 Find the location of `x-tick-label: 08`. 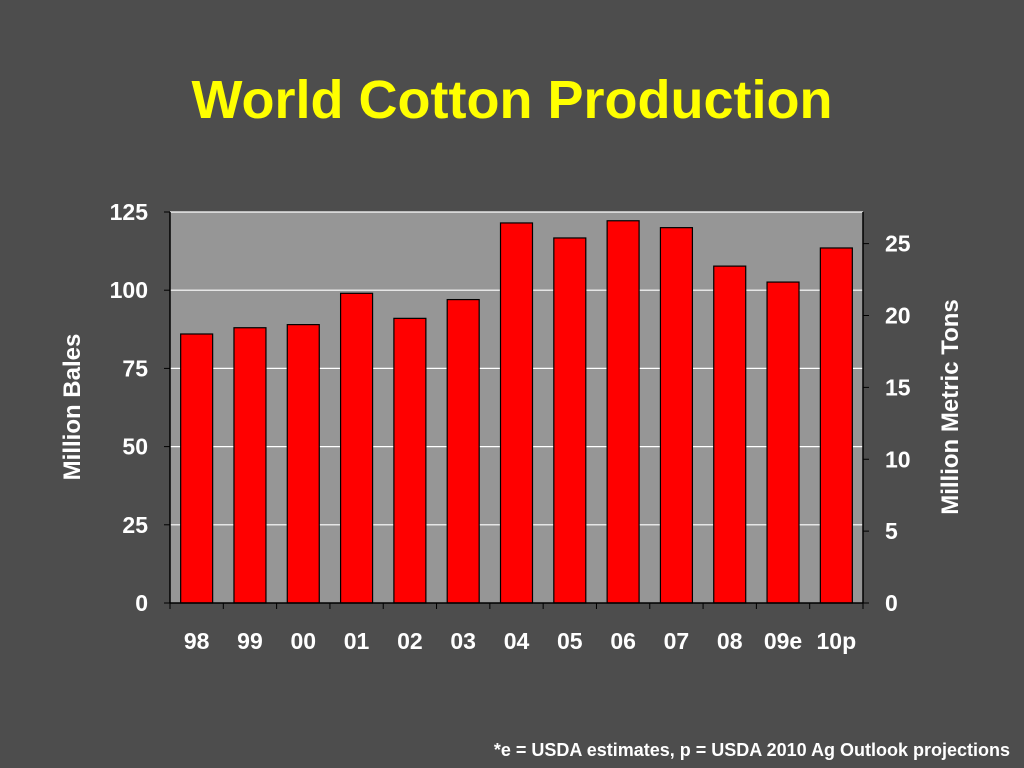

x-tick-label: 08 is located at coordinates (730, 641).